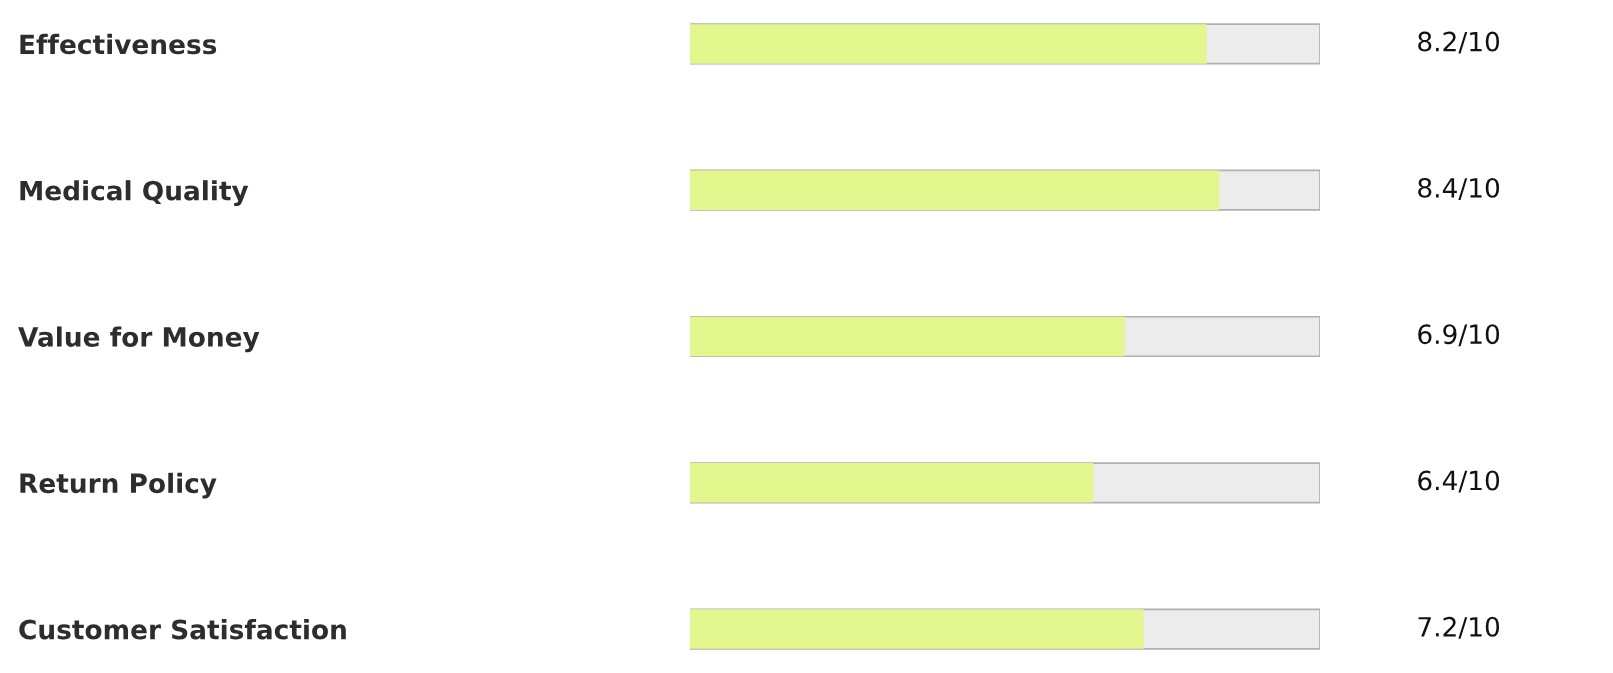 The height and width of the screenshot is (673, 1613). Describe the element at coordinates (118, 485) in the screenshot. I see `y-tick-label: Return Policy` at that location.